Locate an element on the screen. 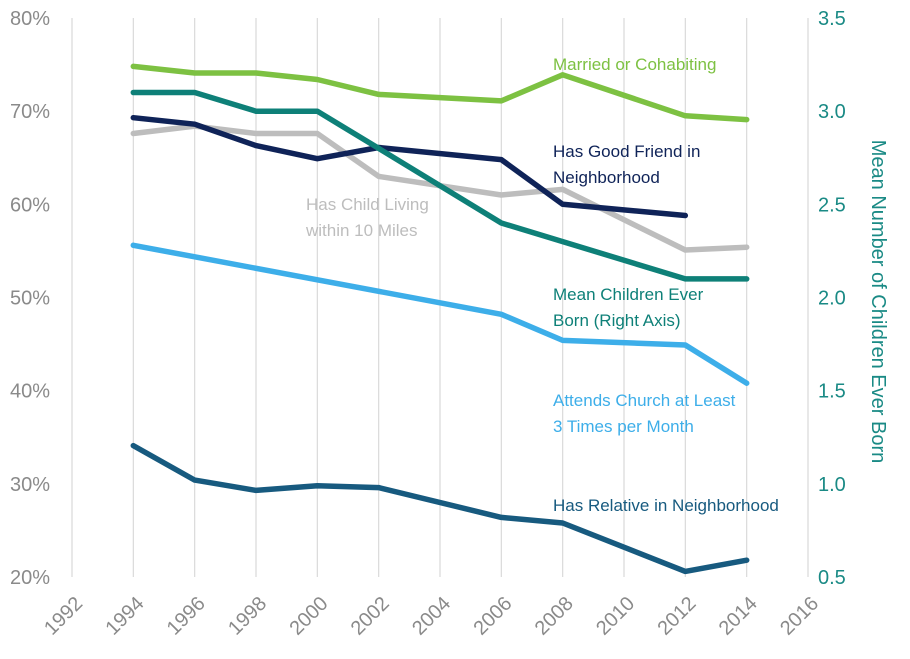  x-tick: 2010 is located at coordinates (615, 616).